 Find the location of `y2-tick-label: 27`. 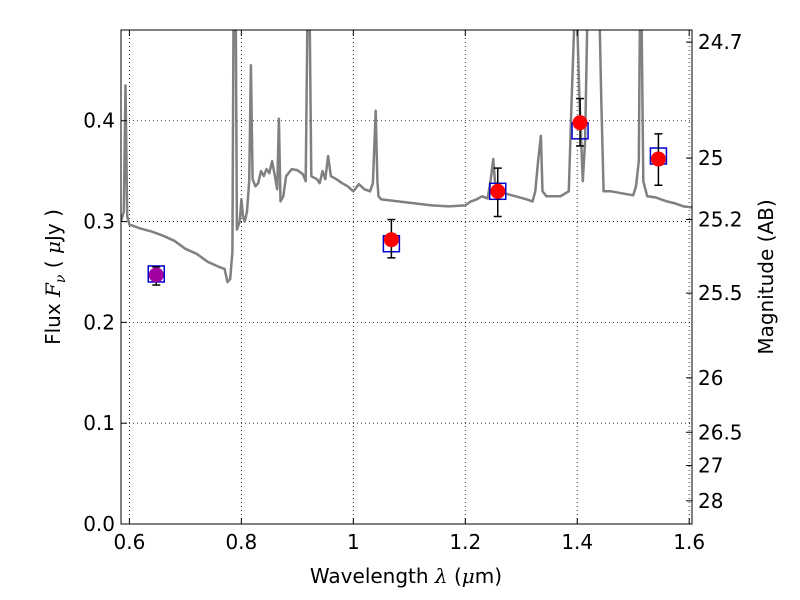

y2-tick-label: 27 is located at coordinates (710, 466).